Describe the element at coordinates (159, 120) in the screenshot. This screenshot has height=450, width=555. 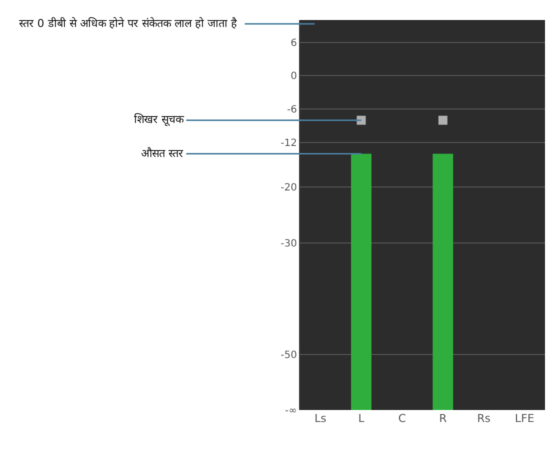
I see `annotation: शिखर सूचक` at that location.